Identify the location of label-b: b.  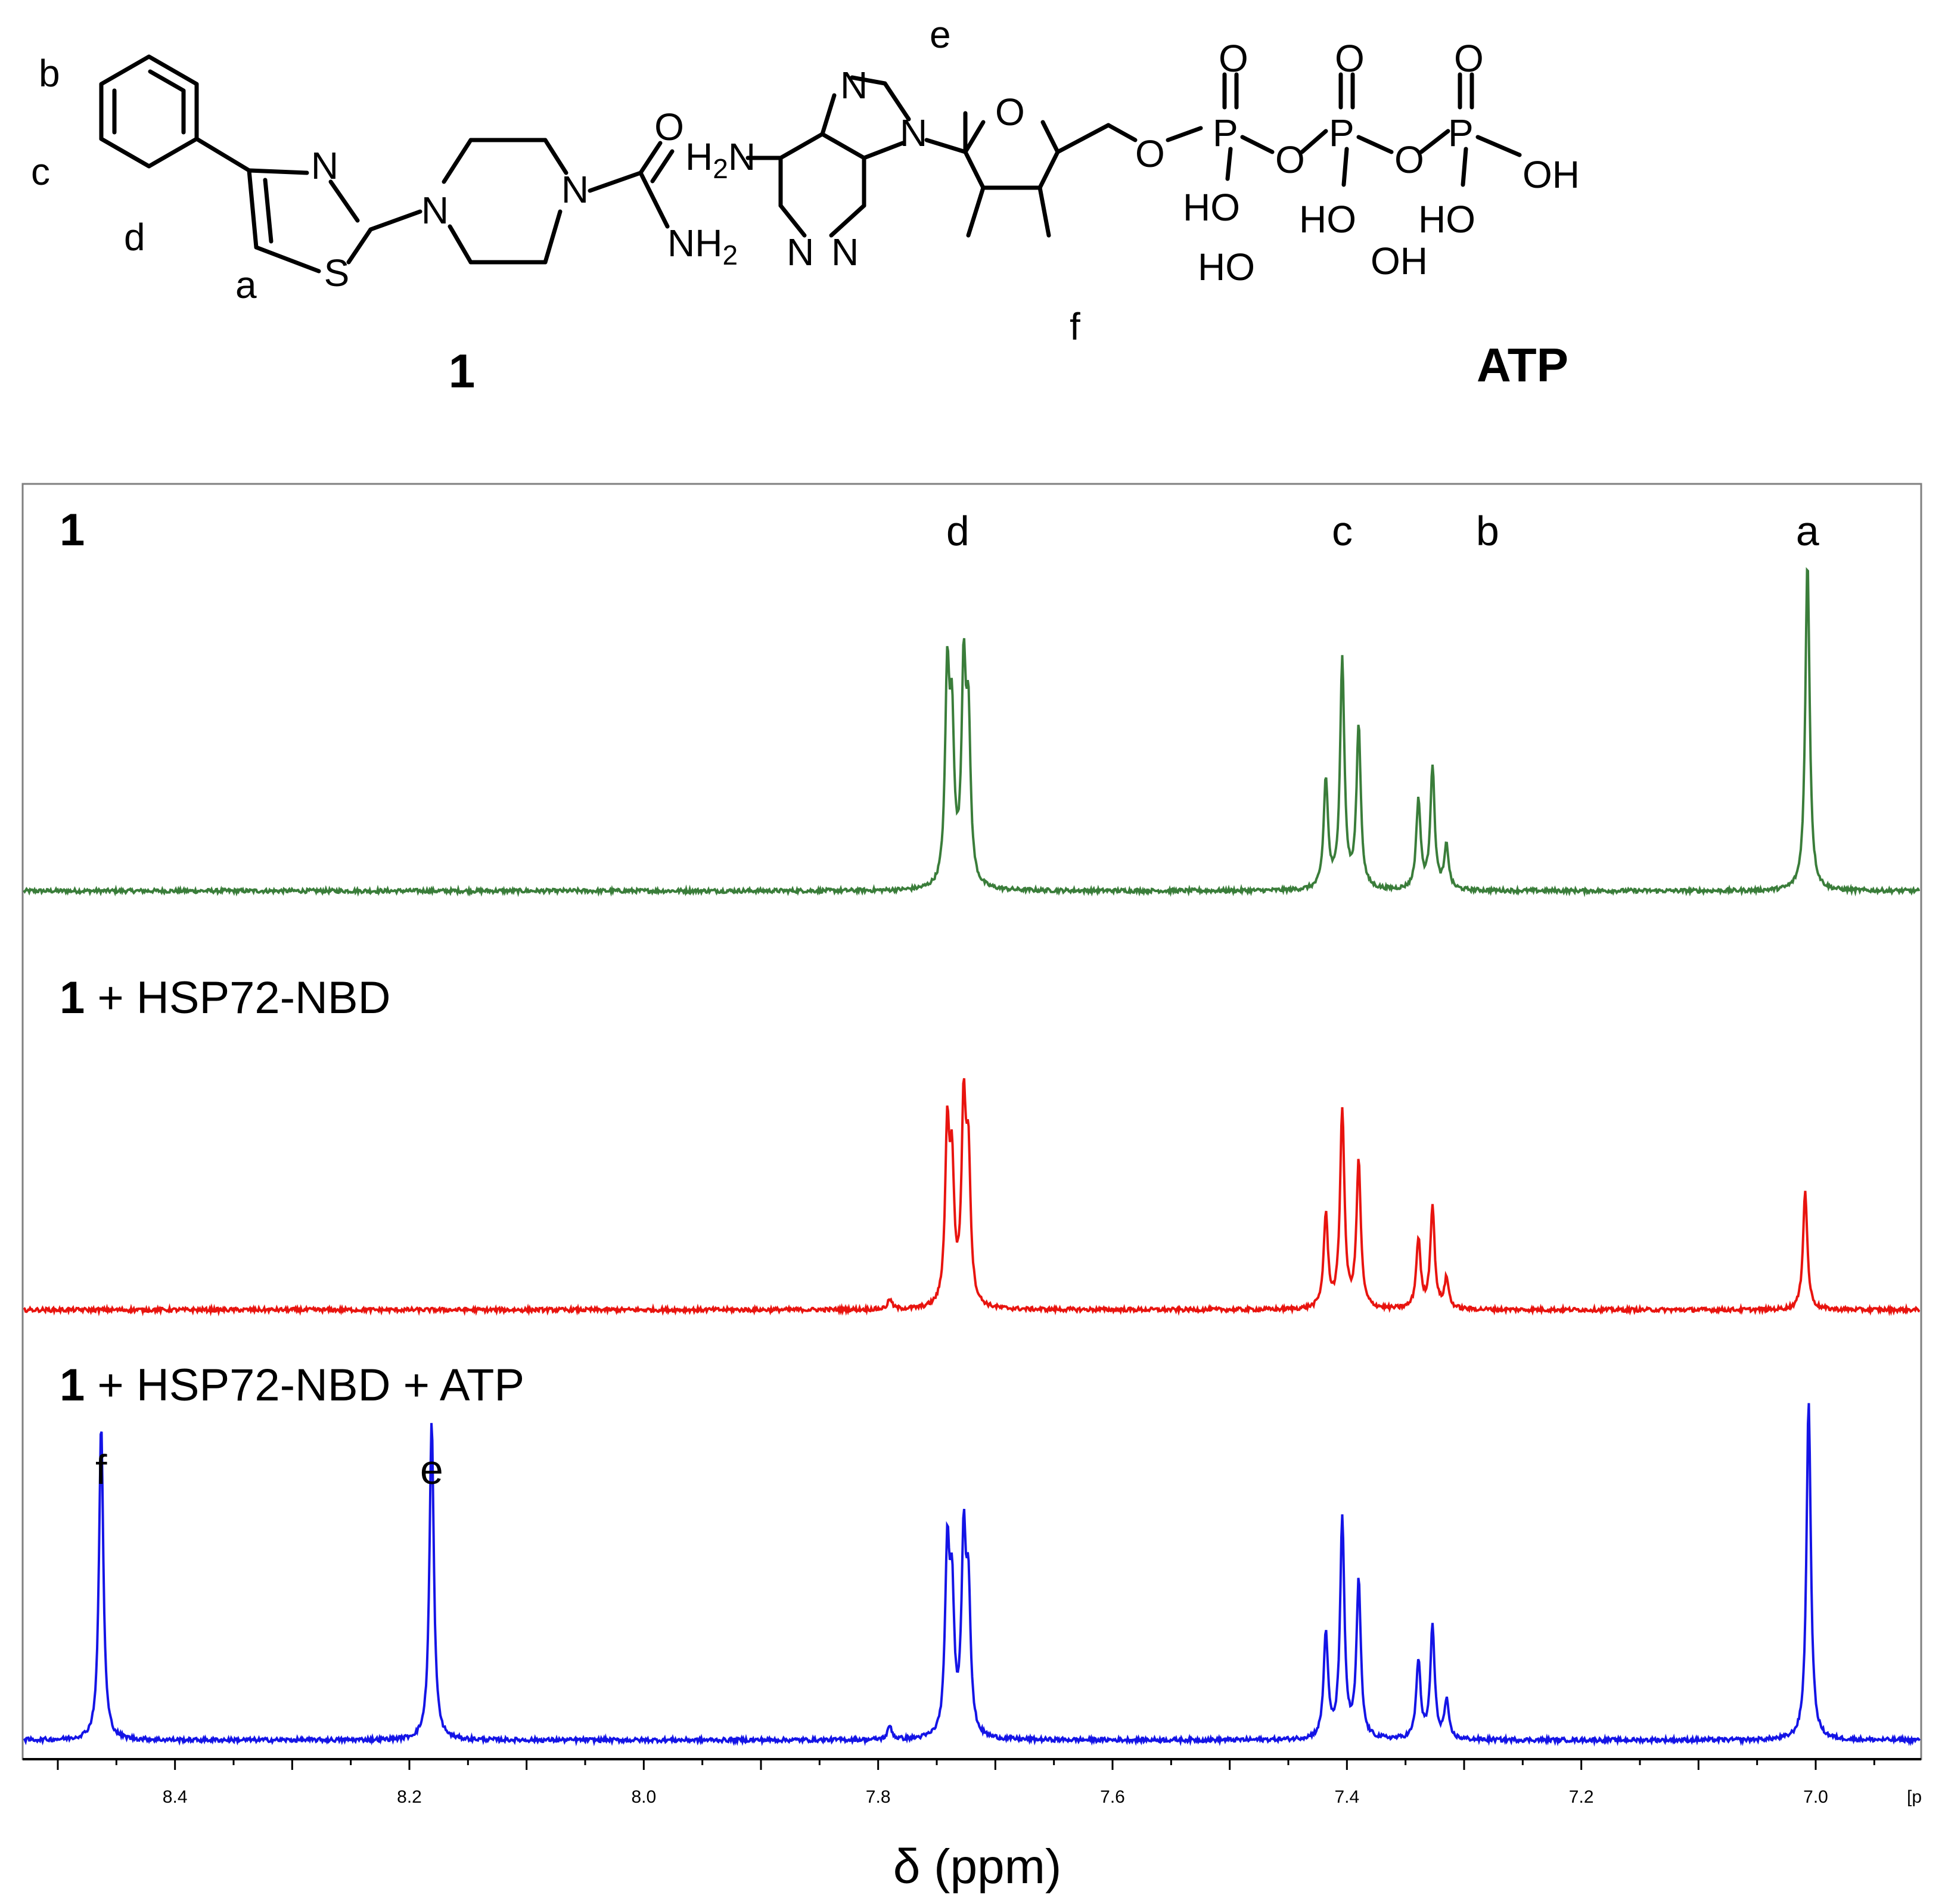
(49, 73).